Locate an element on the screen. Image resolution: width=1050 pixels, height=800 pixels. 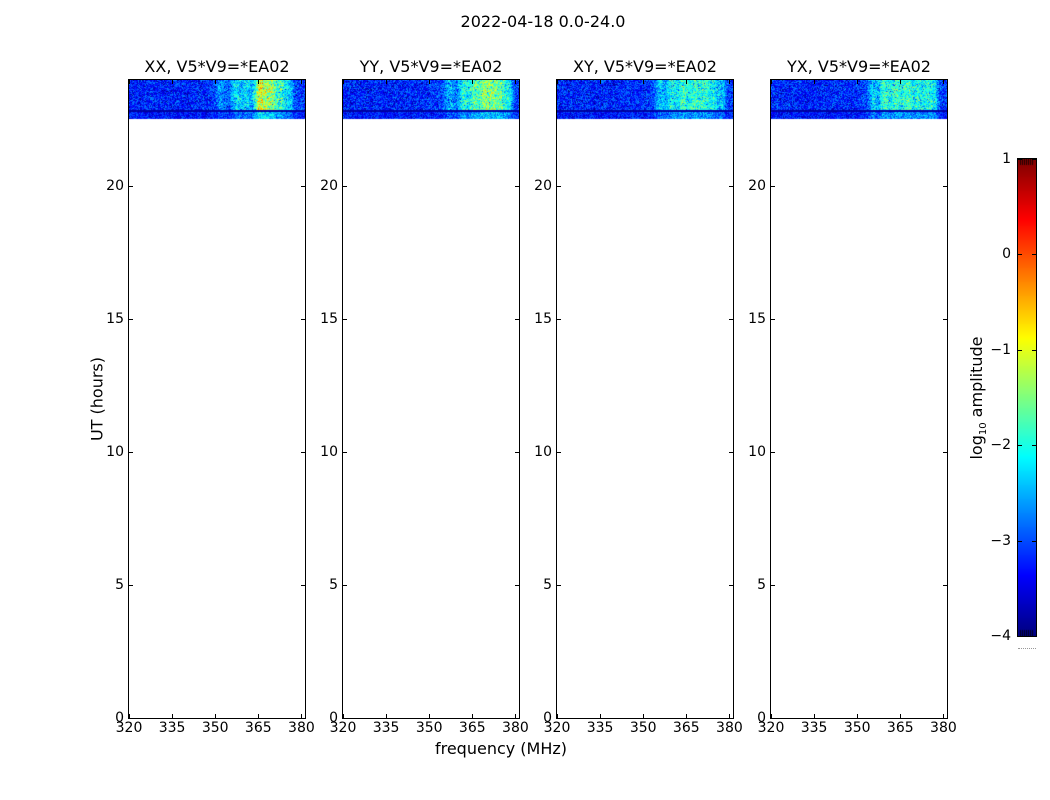
colorbar-canvas is located at coordinates (1027, 397).